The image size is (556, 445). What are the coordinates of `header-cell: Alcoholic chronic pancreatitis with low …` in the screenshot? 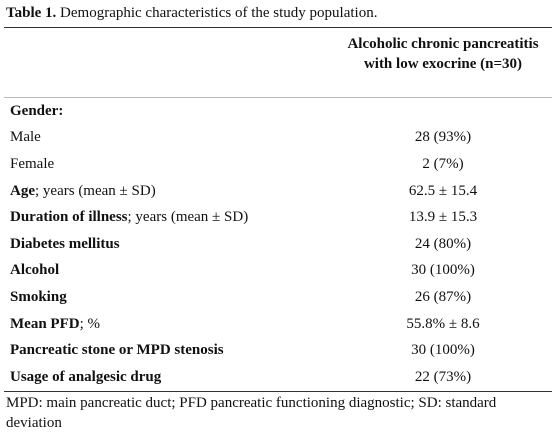 It's located at (443, 54).